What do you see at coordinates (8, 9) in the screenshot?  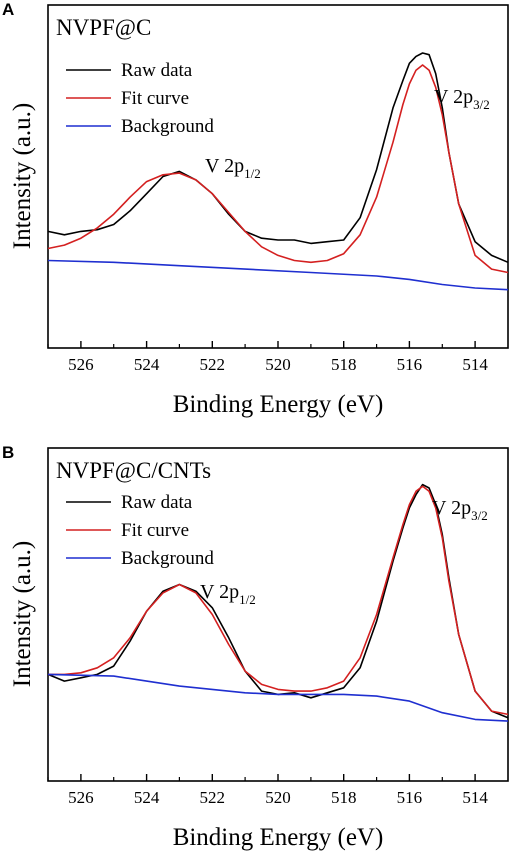 I see `panel-letter: A` at bounding box center [8, 9].